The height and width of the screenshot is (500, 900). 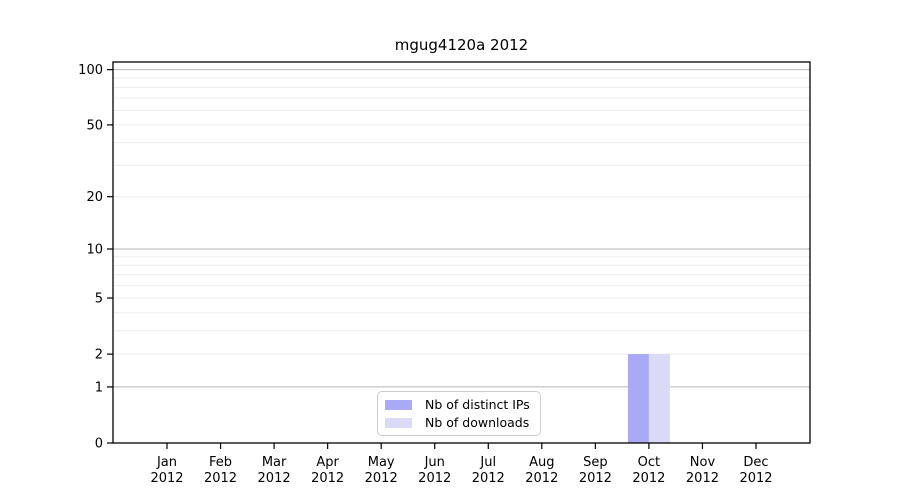 I want to click on y-tick-label: 2, so click(x=99, y=355).